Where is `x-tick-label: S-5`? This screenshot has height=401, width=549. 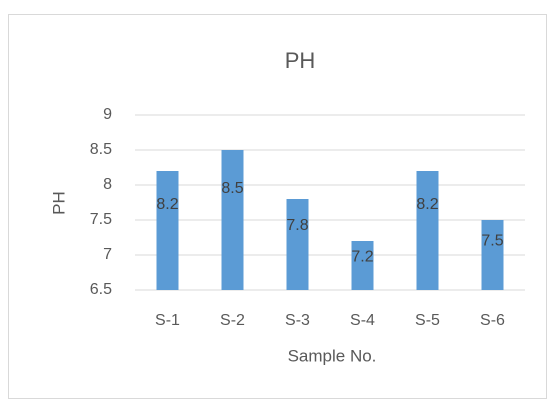 x-tick-label: S-5 is located at coordinates (427, 320).